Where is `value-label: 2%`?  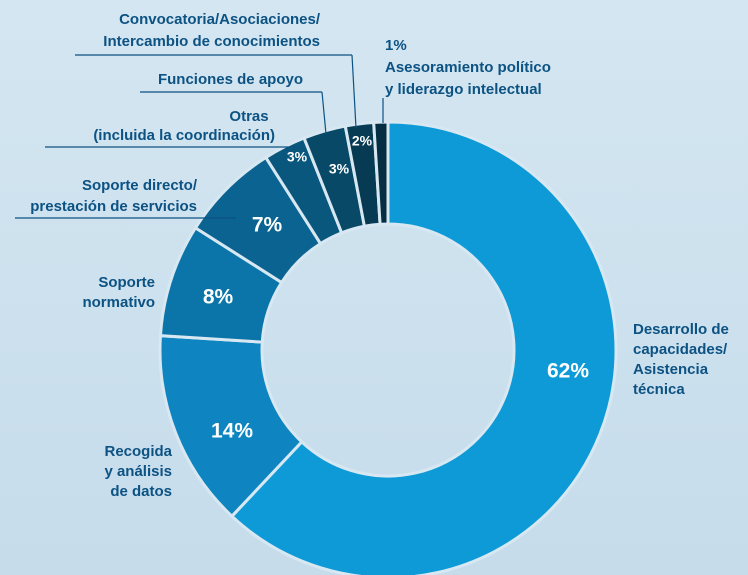
value-label: 2% is located at coordinates (362, 141).